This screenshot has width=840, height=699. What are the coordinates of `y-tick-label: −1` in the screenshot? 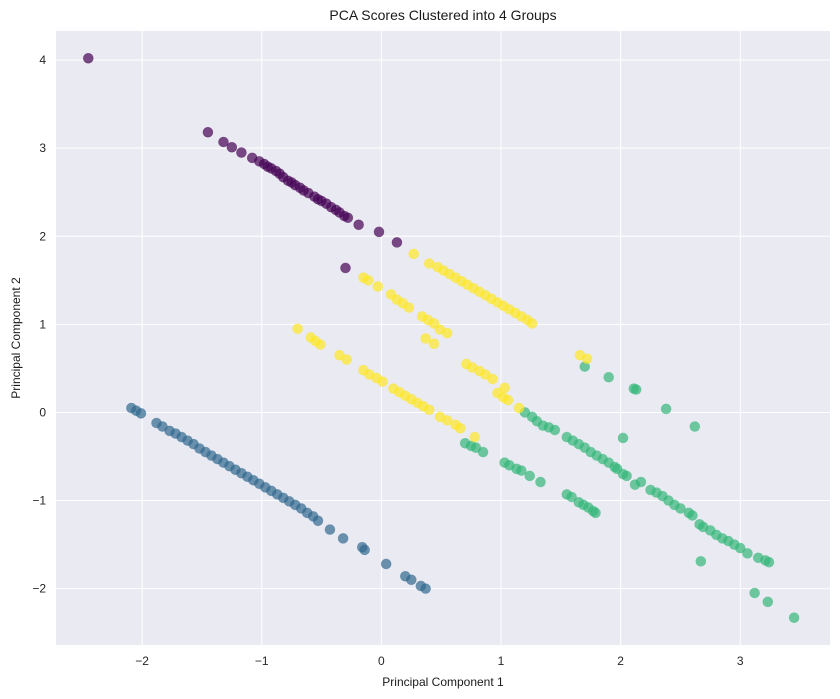 It's located at (39, 501).